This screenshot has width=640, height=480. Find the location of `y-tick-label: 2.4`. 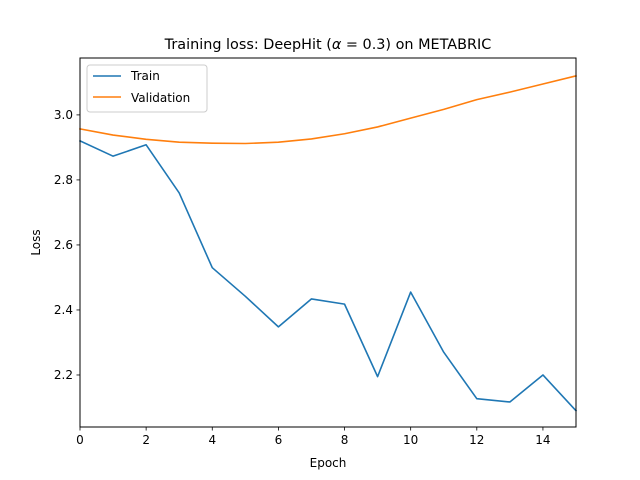

y-tick-label: 2.4 is located at coordinates (63, 310).